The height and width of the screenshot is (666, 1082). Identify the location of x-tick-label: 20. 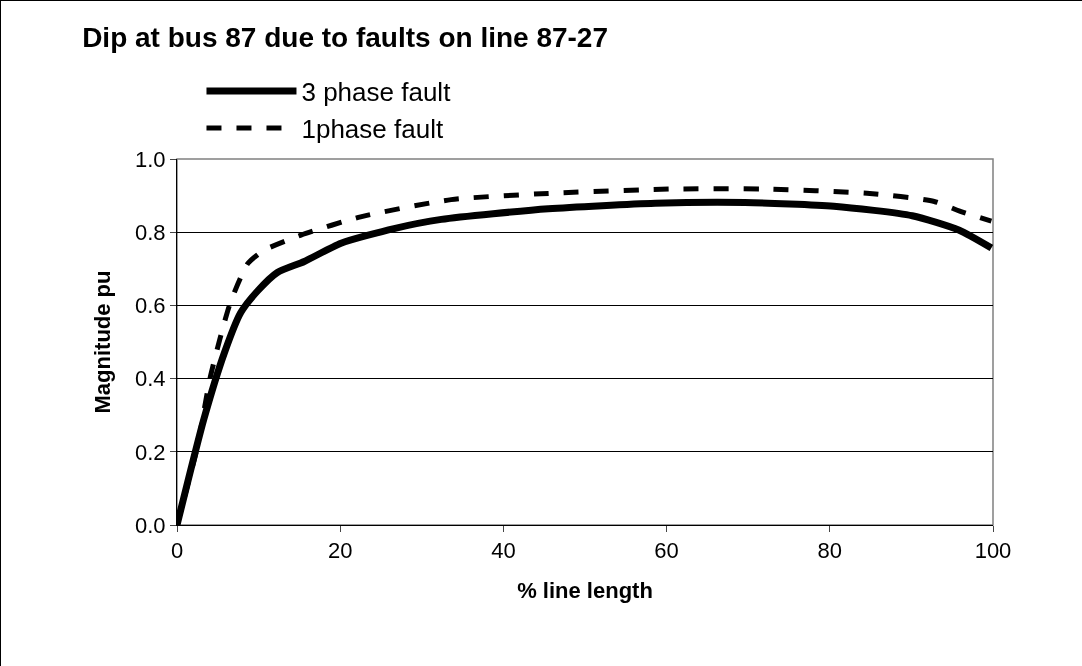
(340, 551).